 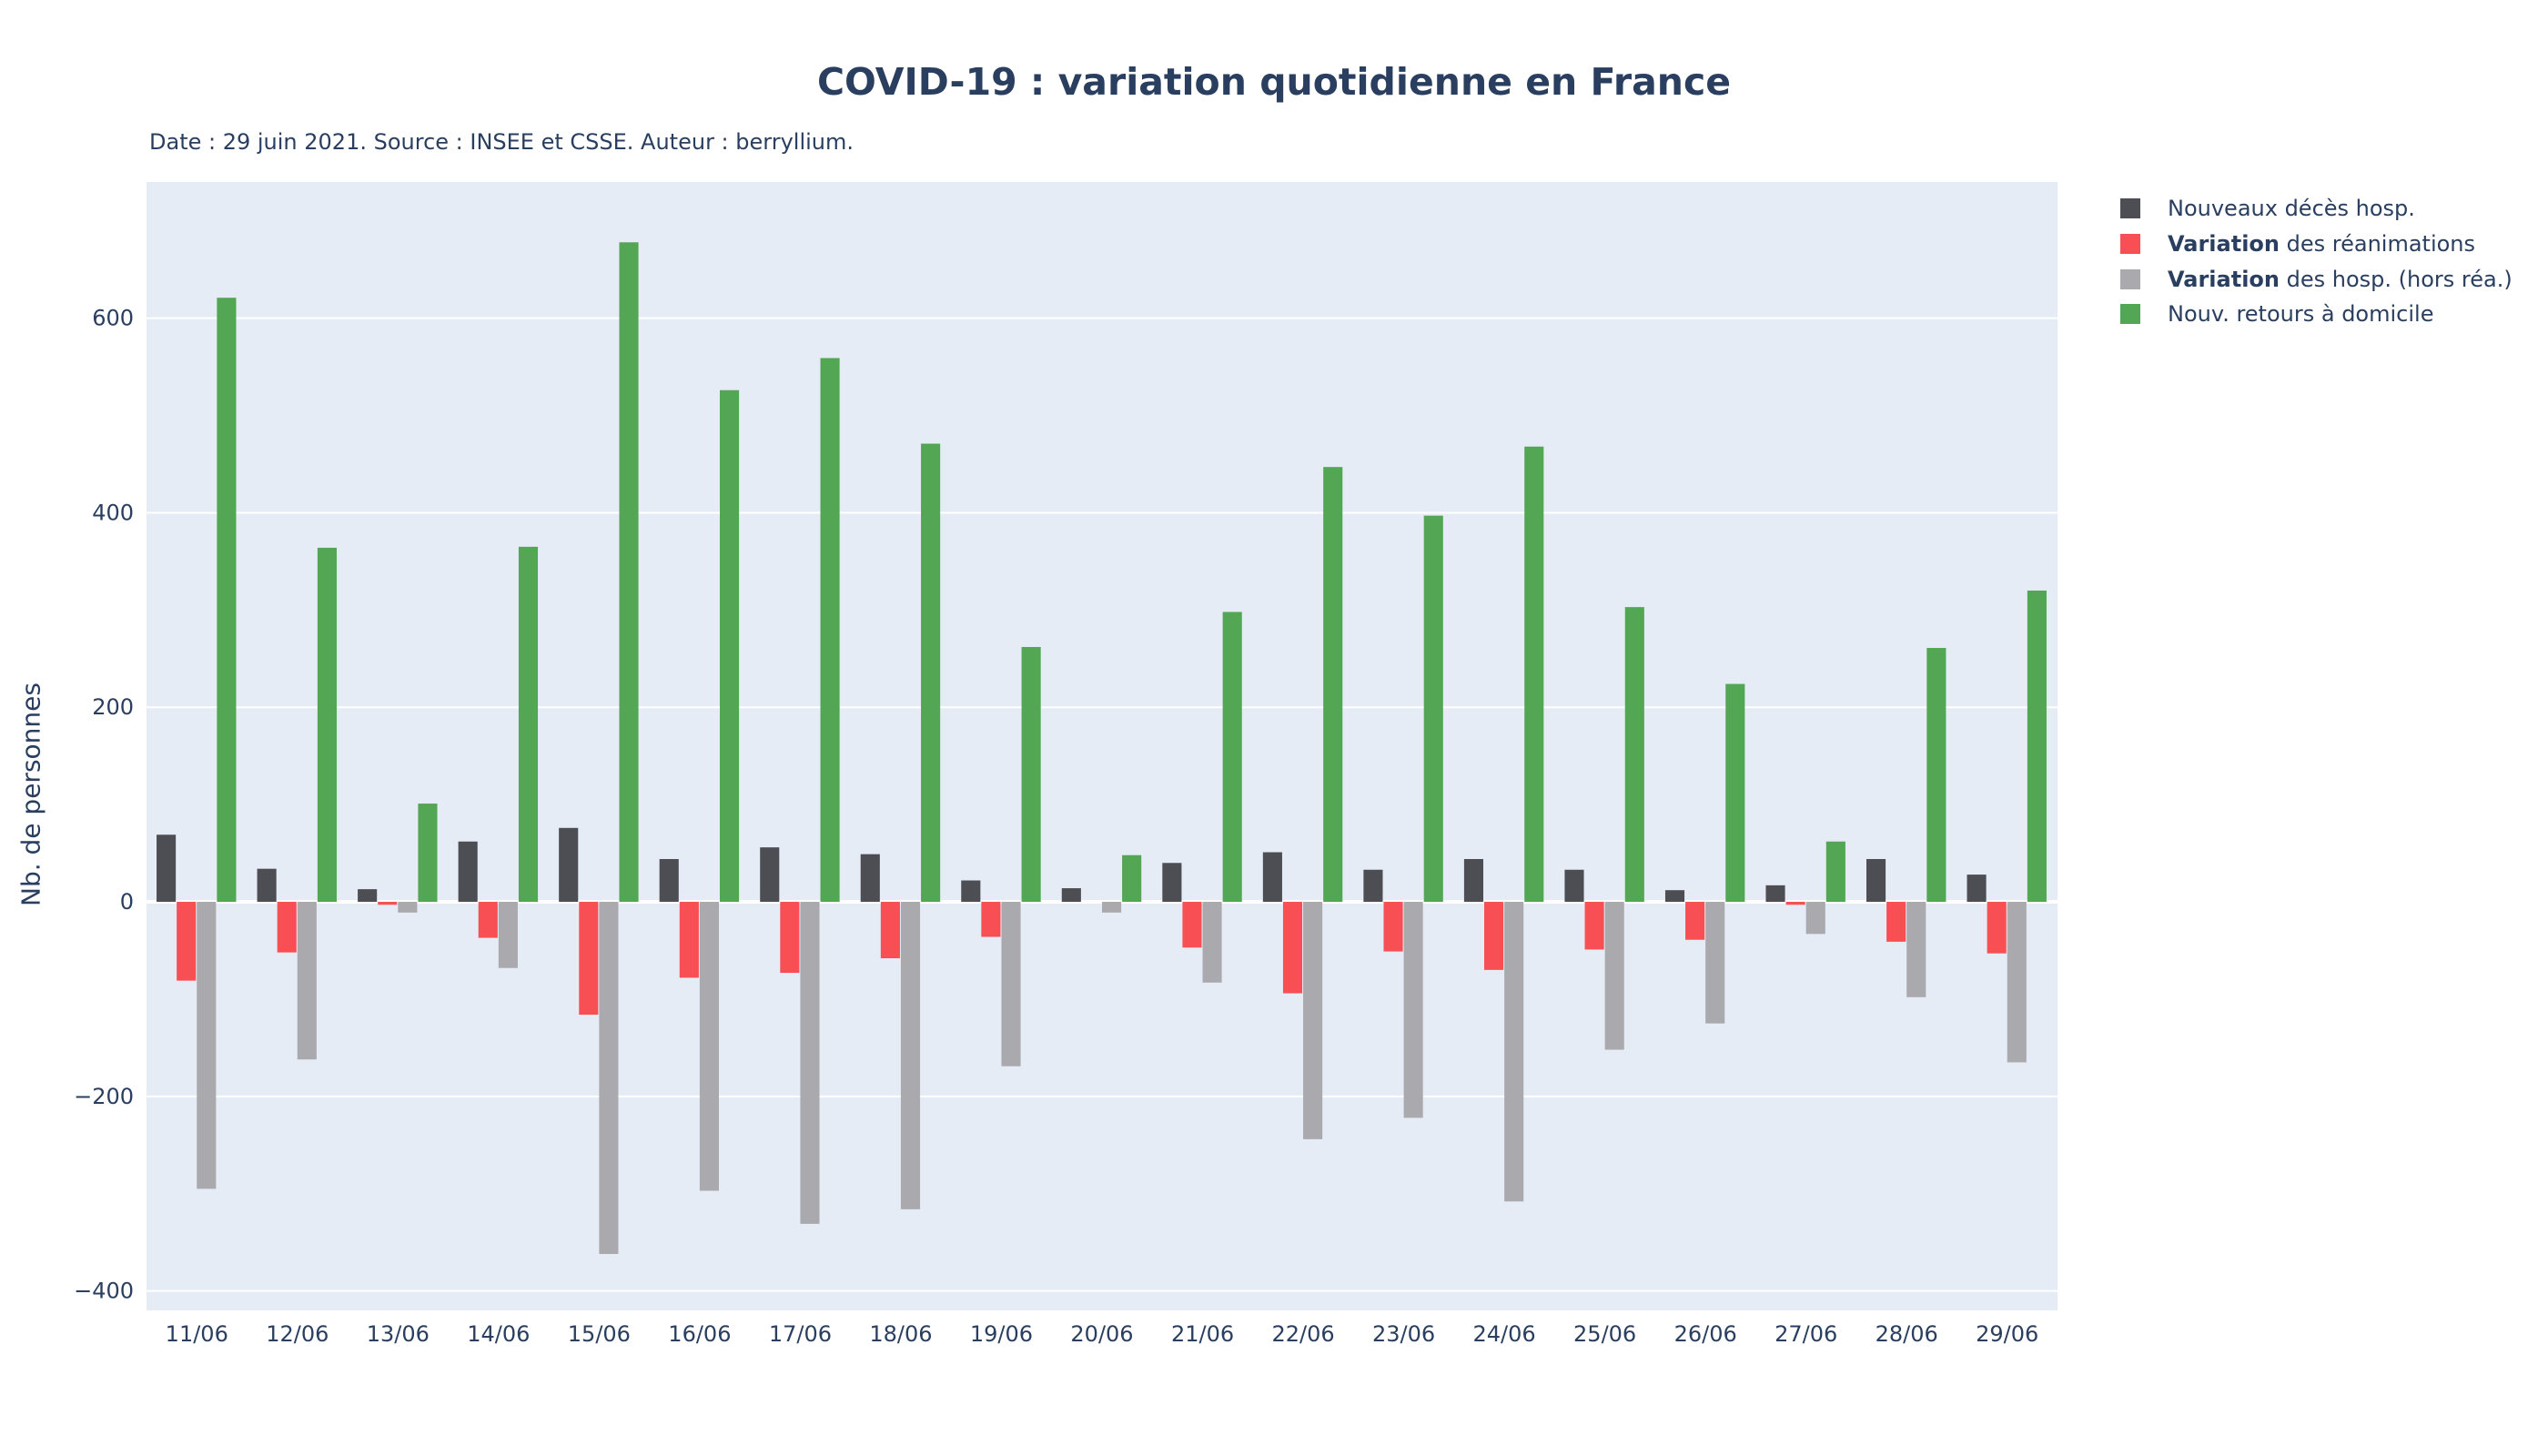 I want to click on legend-label-text: Nouveaux décès hosp., so click(x=2292, y=209).